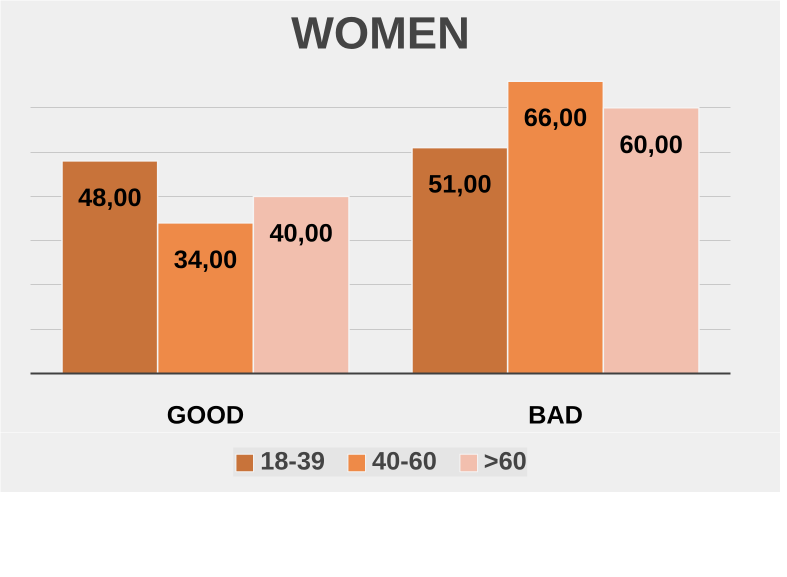 This screenshot has height=577, width=787. I want to click on legend-label: 18-39, so click(293, 462).